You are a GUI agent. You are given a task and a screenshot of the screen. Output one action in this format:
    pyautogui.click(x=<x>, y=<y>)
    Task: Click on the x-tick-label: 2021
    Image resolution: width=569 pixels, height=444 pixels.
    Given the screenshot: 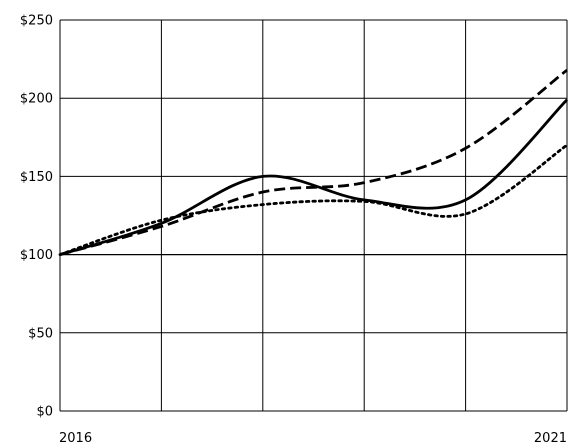 What is the action you would take?
    pyautogui.click(x=550, y=437)
    